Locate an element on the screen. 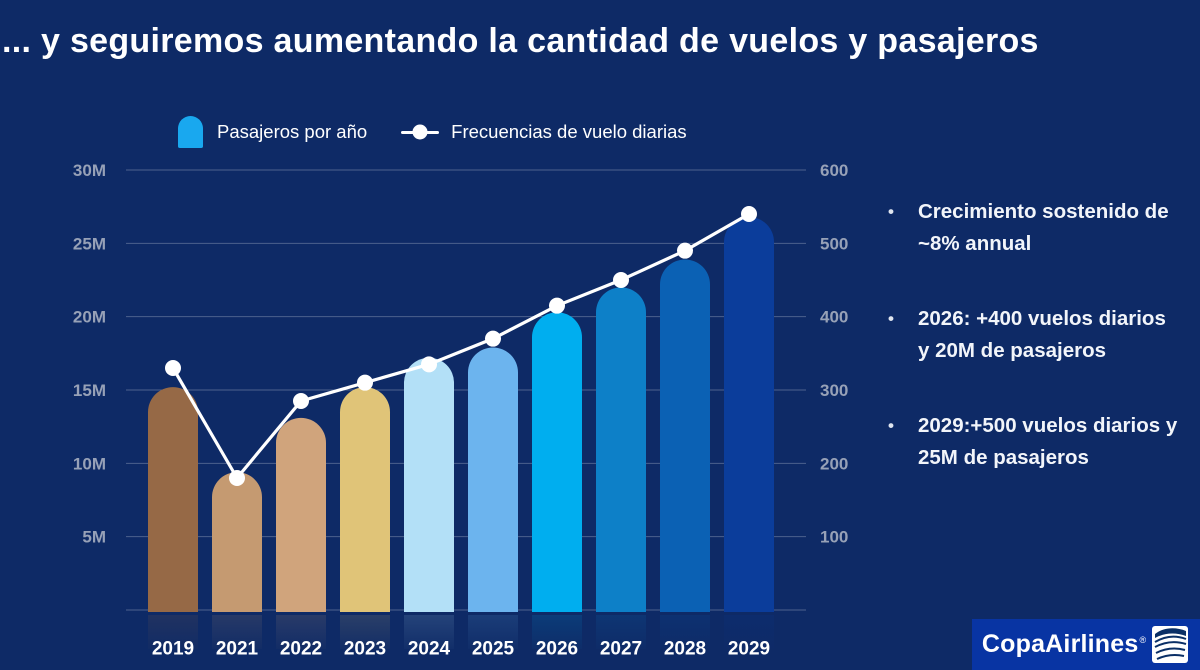 The width and height of the screenshot is (1200, 670). x-label-2019: 2019 is located at coordinates (173, 649).